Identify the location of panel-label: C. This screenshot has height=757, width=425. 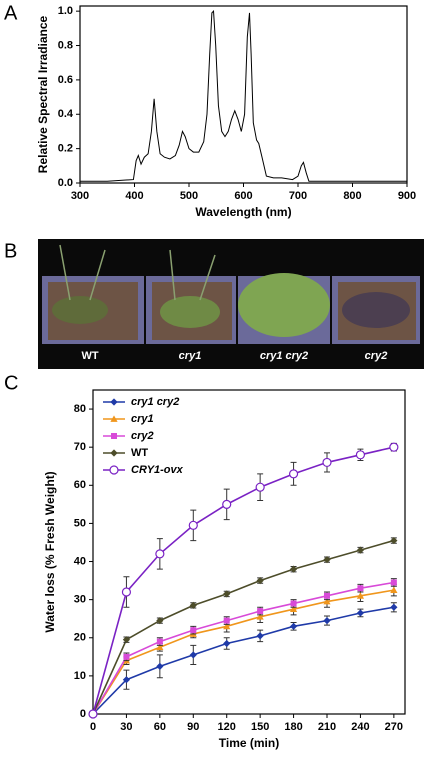
(11, 383).